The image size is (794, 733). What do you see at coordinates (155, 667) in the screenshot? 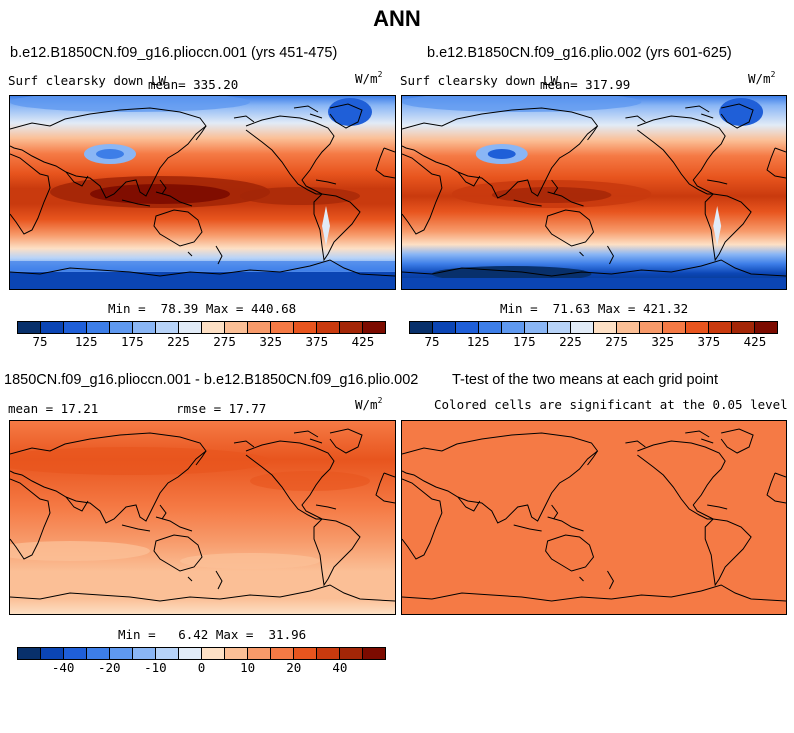
I see `colorbar-tick-label: -10` at bounding box center [155, 667].